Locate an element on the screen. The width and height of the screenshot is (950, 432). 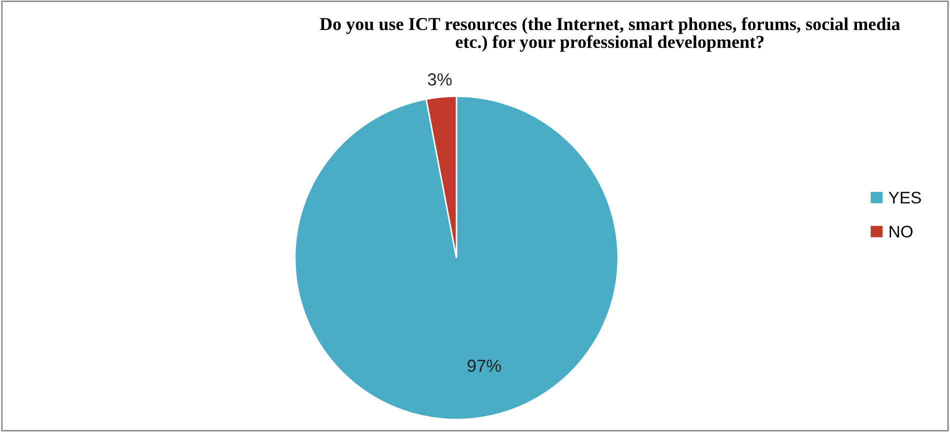
data-label: 97% is located at coordinates (484, 366).